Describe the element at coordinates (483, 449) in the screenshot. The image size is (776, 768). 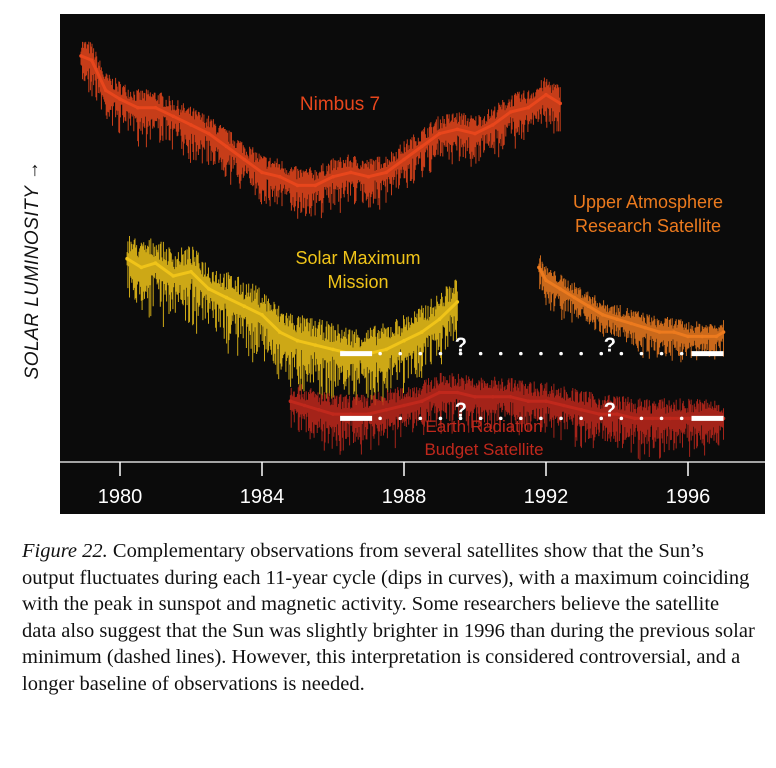
I see `annotation-budget-satellite: Budget Satellite` at that location.